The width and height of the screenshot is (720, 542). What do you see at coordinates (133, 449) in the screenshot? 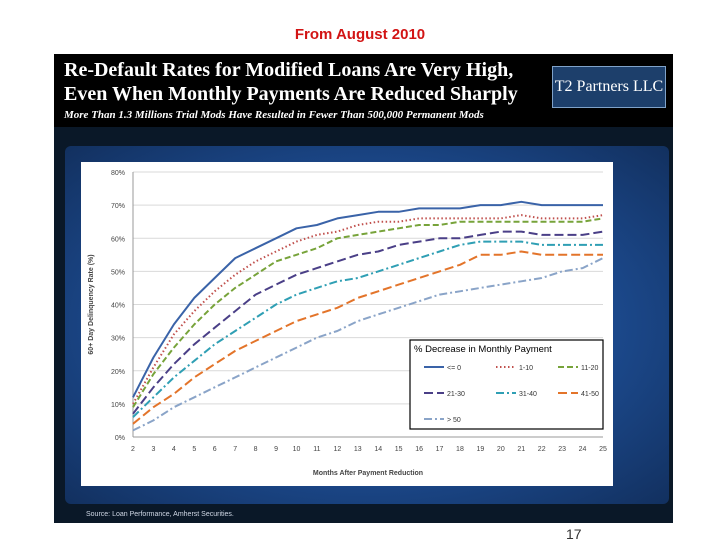
I see `x-tick-label: 2` at bounding box center [133, 449].